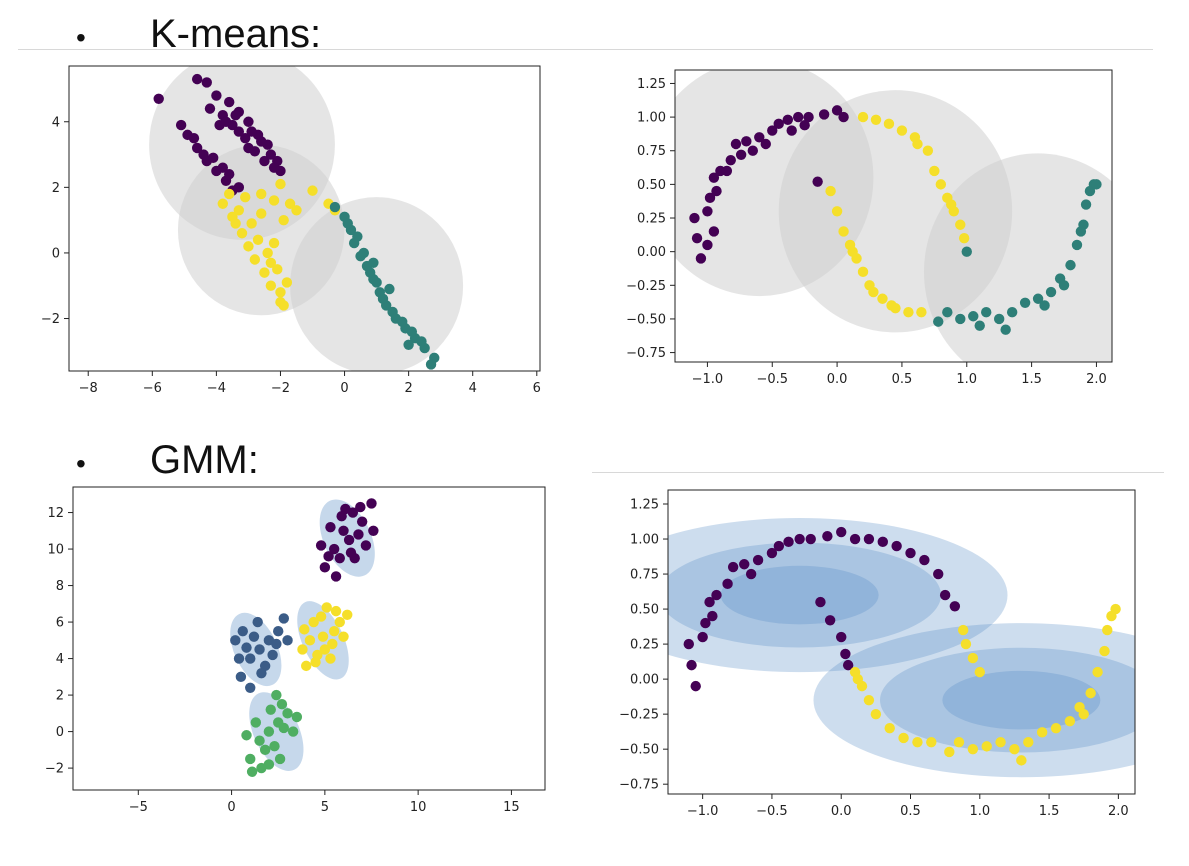 Image resolution: width=1189 pixels, height=866 pixels. I want to click on x-tick-label: 10, so click(418, 807).